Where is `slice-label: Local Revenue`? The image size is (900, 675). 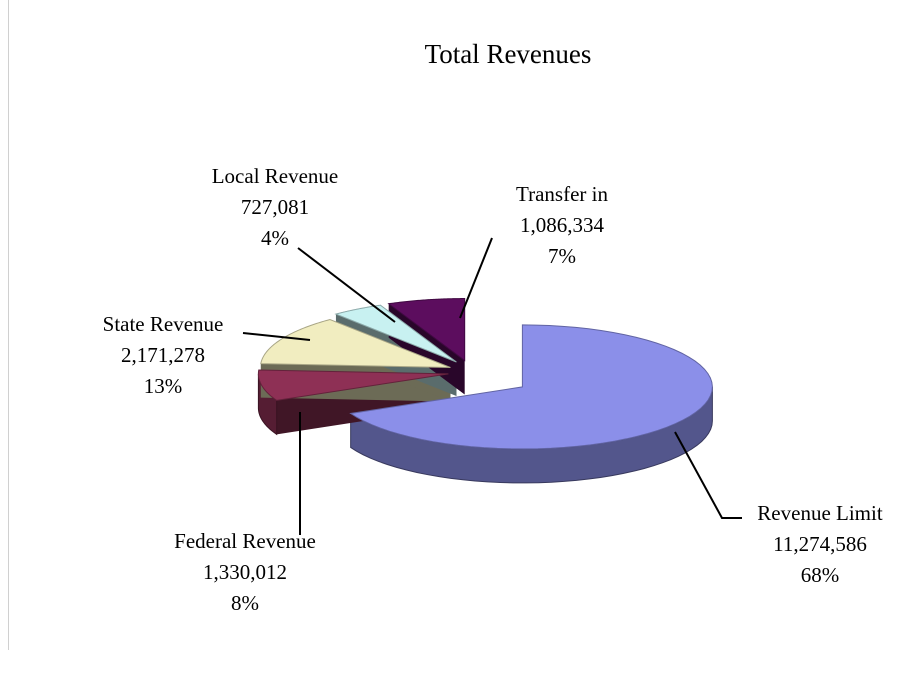 slice-label: Local Revenue is located at coordinates (275, 176).